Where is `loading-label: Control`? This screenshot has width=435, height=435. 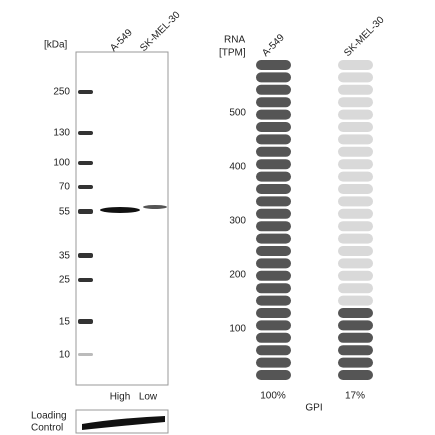 loading-label: Control is located at coordinates (47, 428).